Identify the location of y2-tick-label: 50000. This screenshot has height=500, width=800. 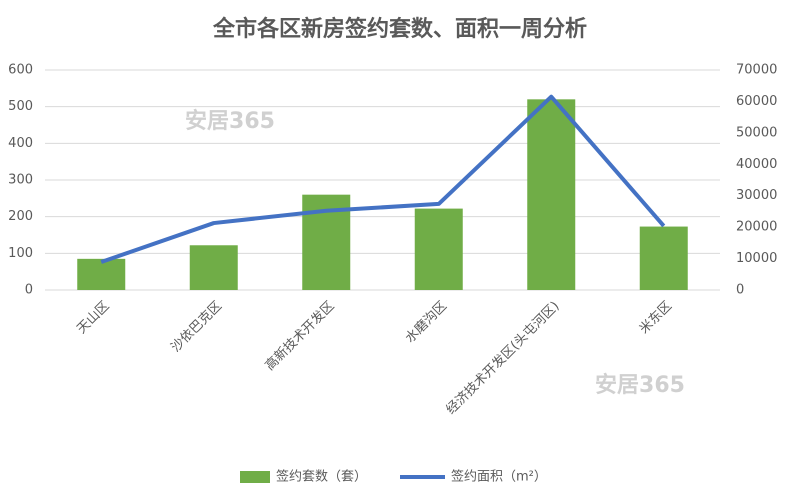
(756, 132).